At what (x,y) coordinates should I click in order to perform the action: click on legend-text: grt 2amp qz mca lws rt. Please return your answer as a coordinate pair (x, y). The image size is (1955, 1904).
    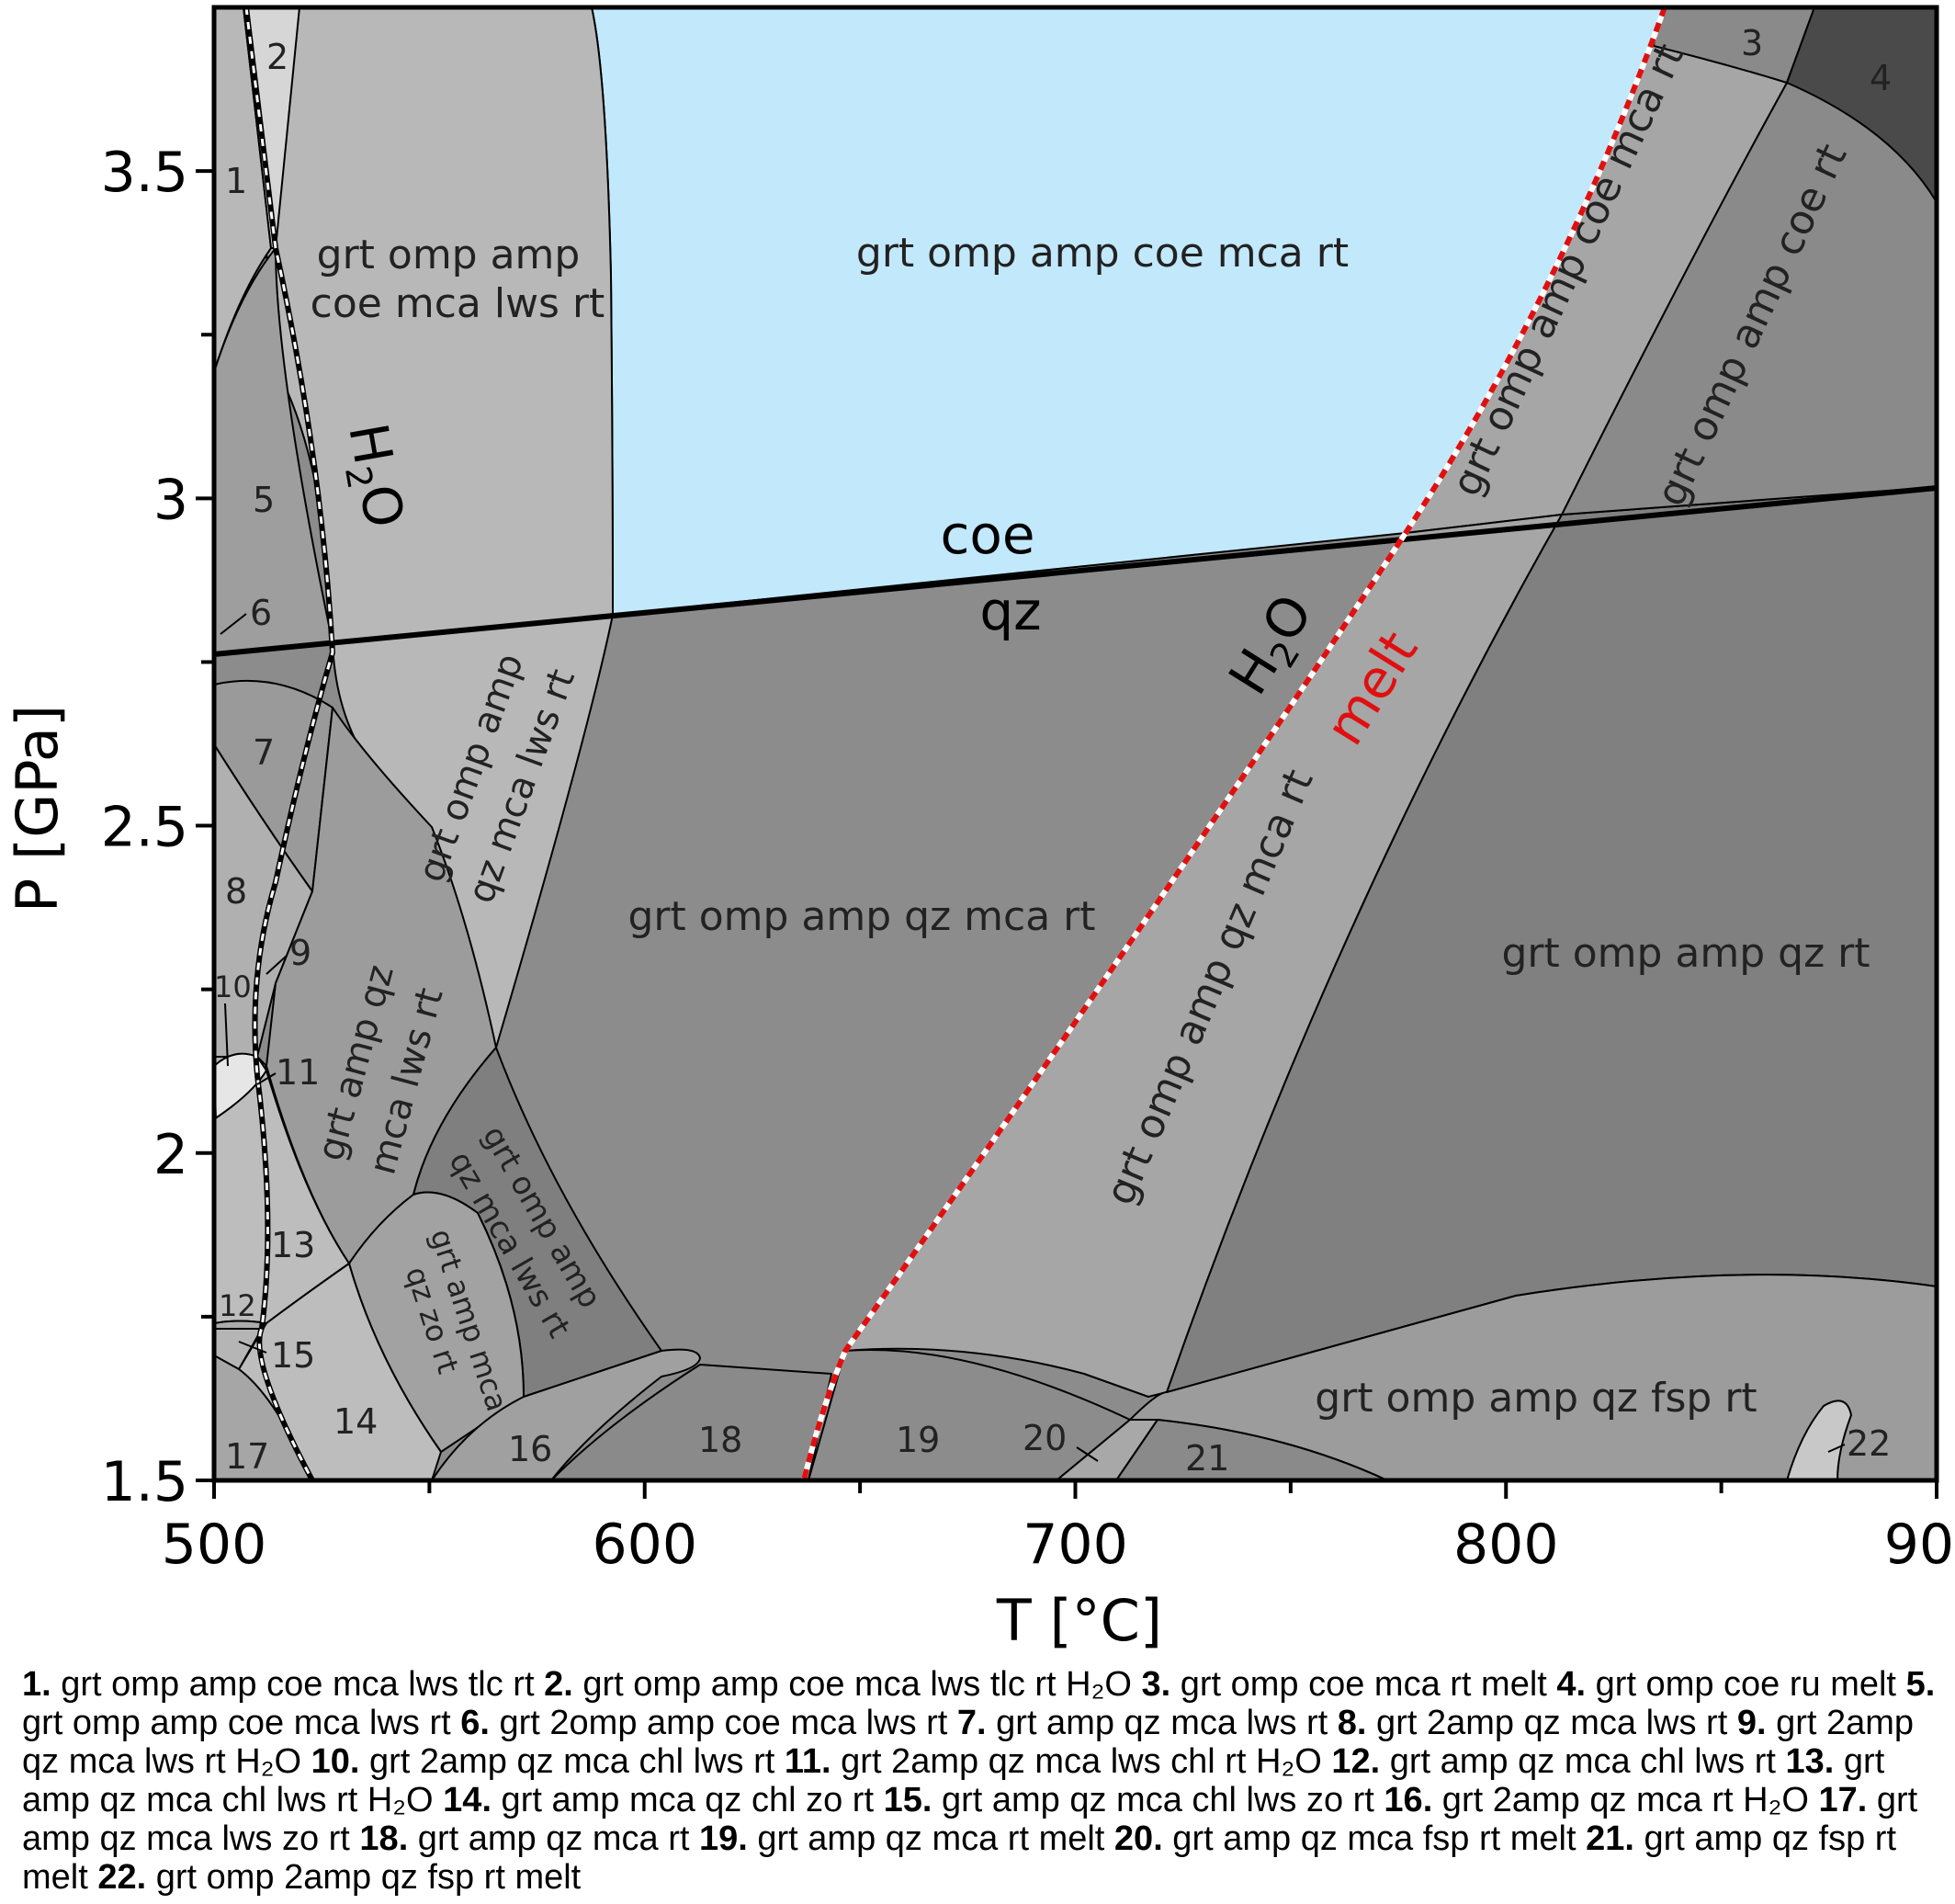
    Looking at the image, I should click on (1551, 1723).